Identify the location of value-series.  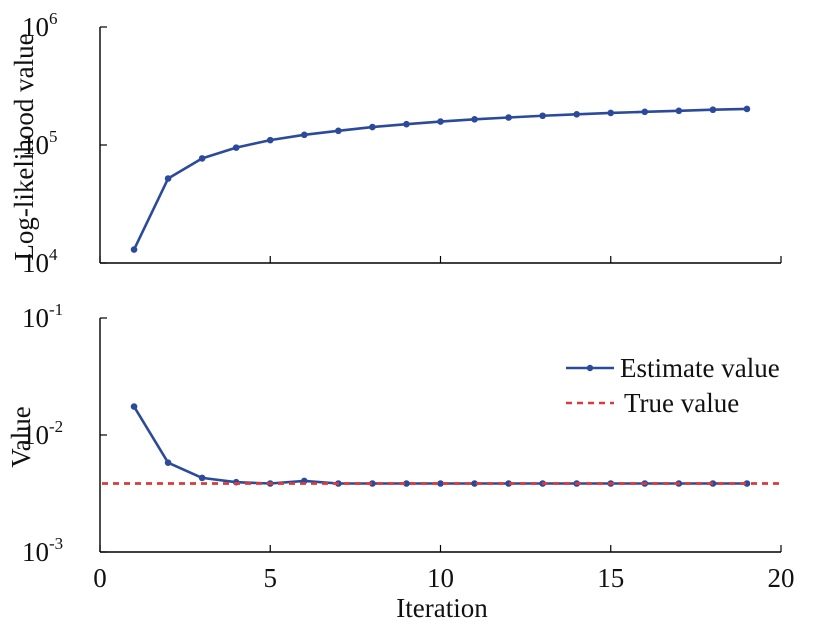
(441, 445).